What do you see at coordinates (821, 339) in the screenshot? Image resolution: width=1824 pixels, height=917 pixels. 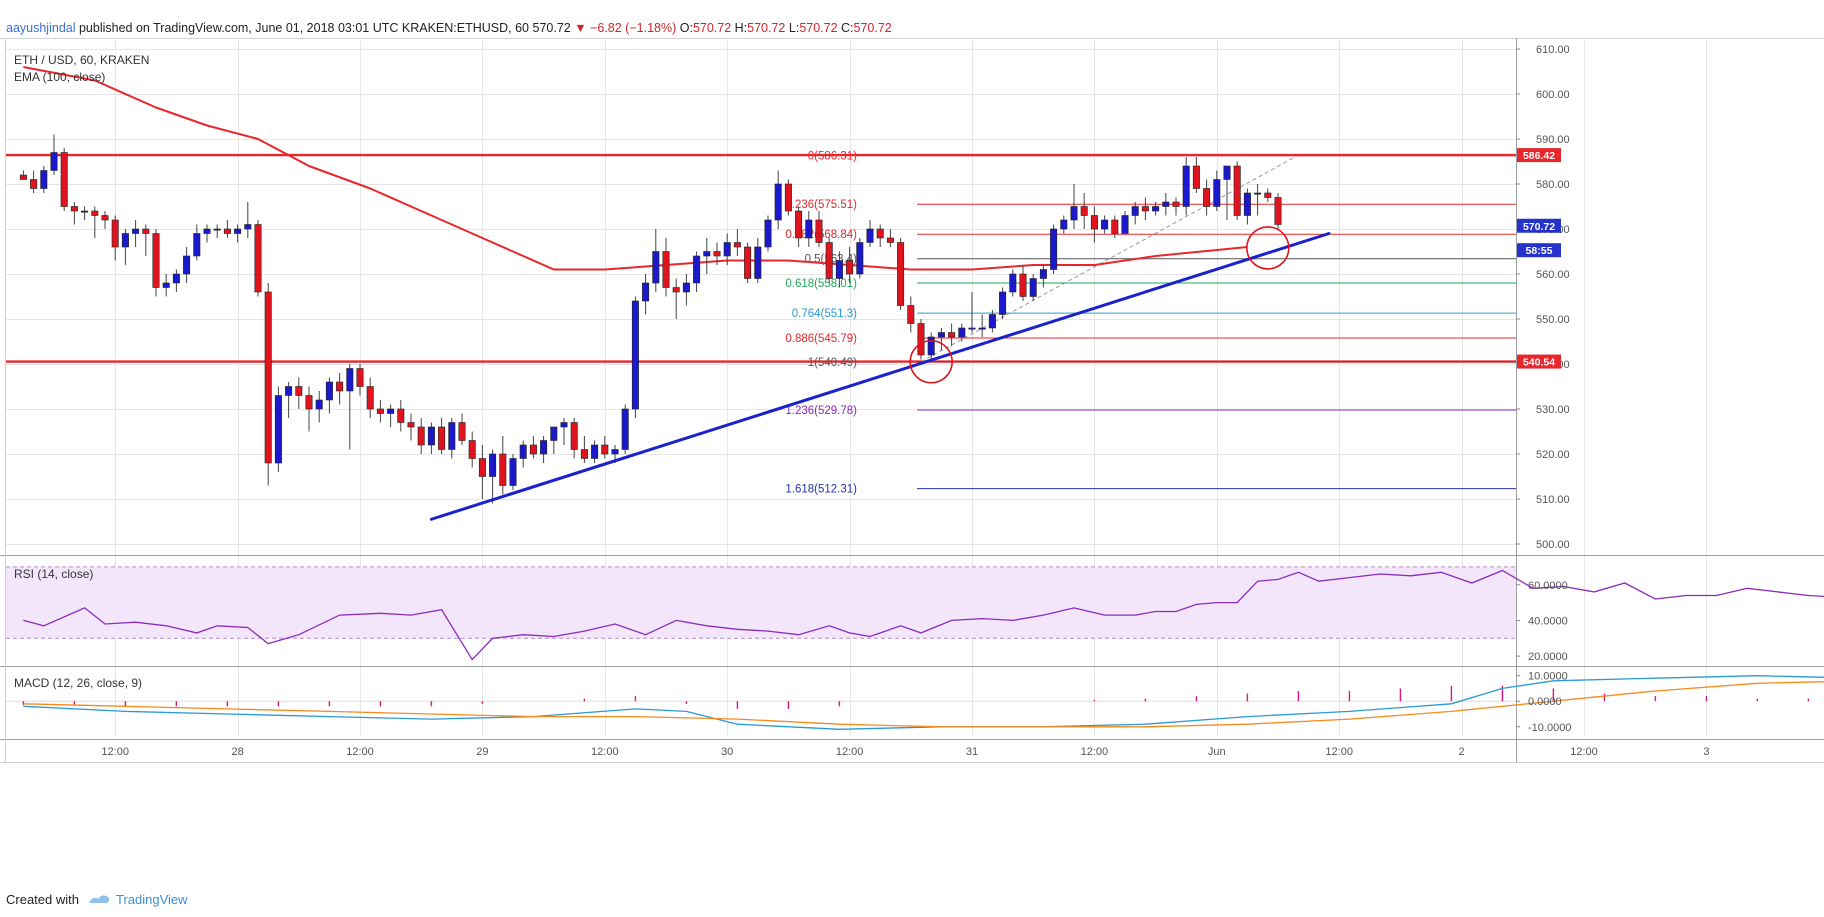 I see `fib-level-label: 0.886(545.79)` at bounding box center [821, 339].